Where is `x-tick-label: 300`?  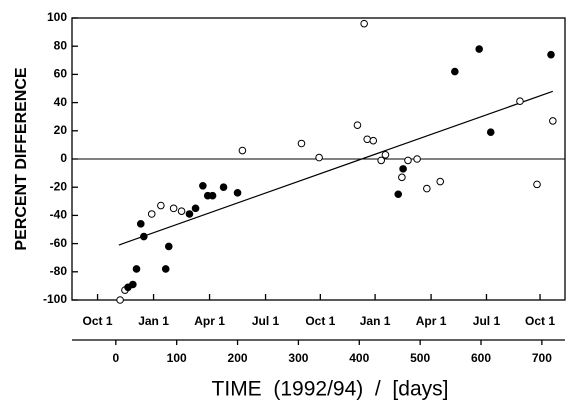 x-tick-label: 300 is located at coordinates (298, 358).